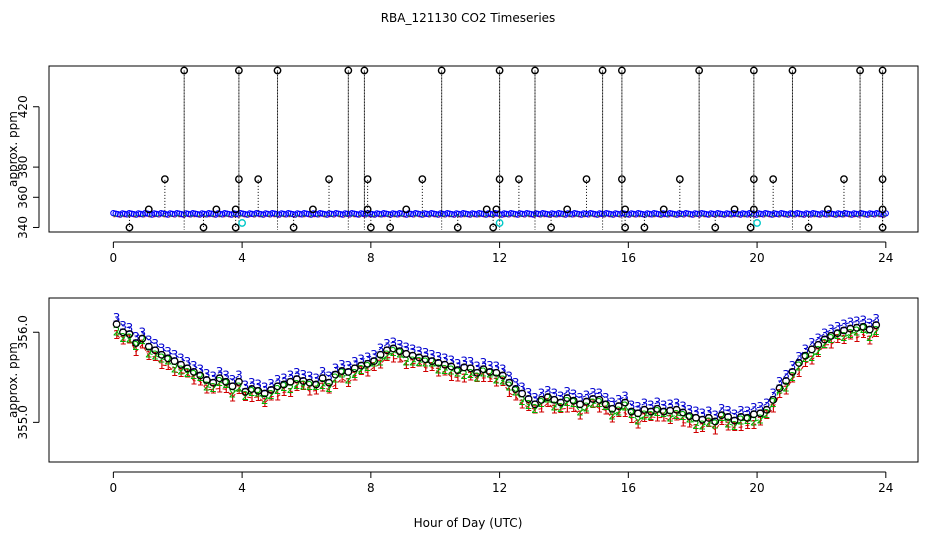  I want to click on top-y-tick-label: 420, so click(23, 106).